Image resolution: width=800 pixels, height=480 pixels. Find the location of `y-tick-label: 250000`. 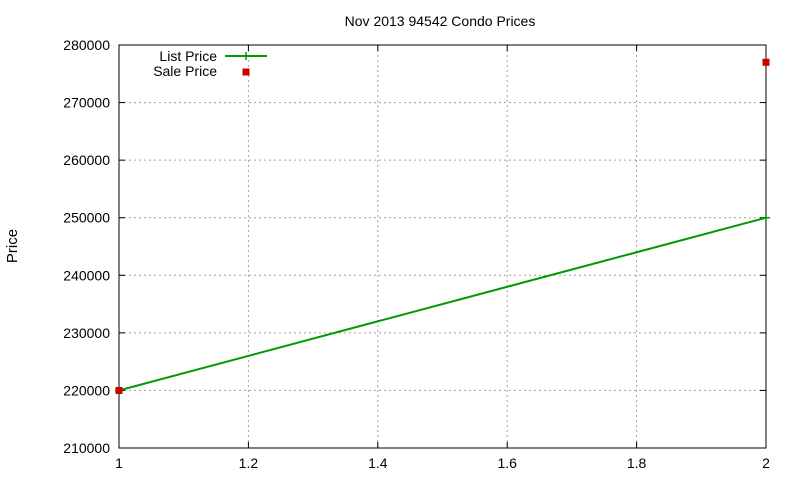

y-tick-label: 250000 is located at coordinates (86, 218).